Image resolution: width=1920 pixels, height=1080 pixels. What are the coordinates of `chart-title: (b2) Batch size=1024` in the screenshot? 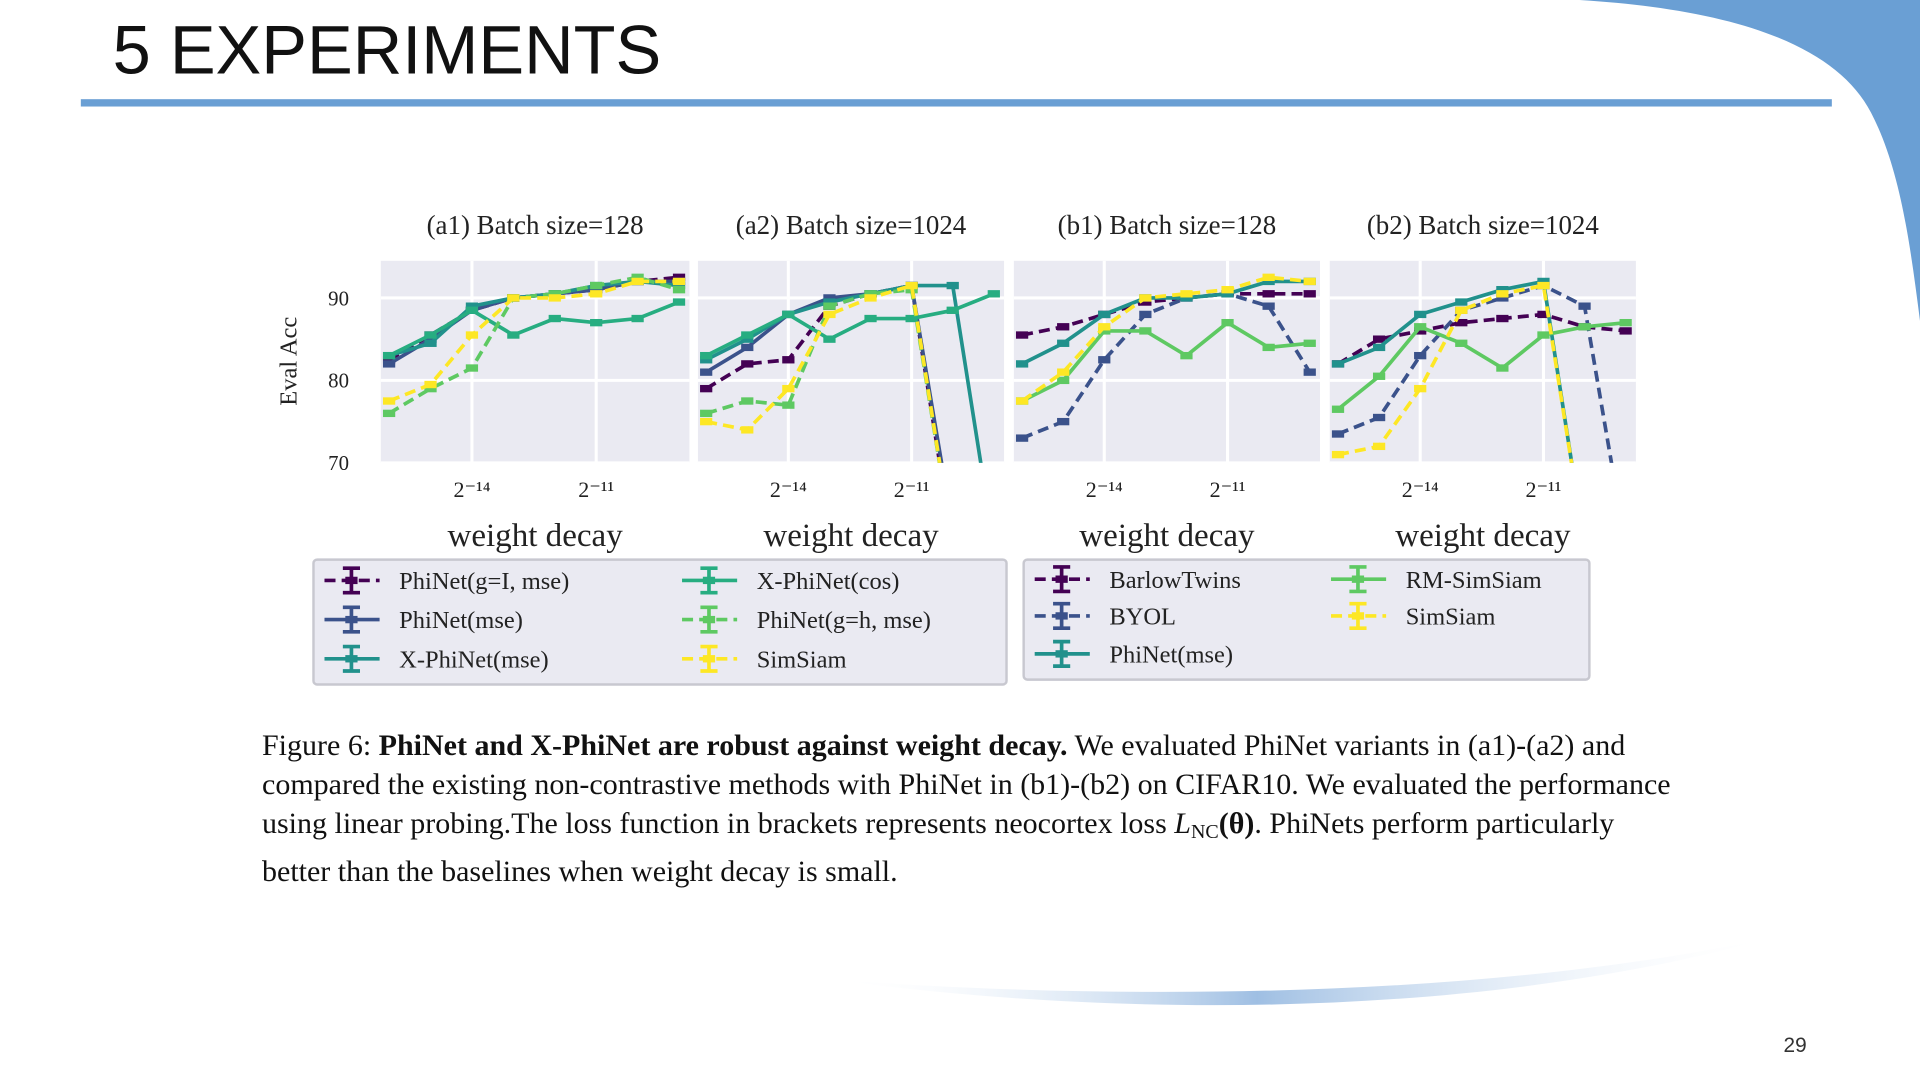 It's located at (1483, 225).